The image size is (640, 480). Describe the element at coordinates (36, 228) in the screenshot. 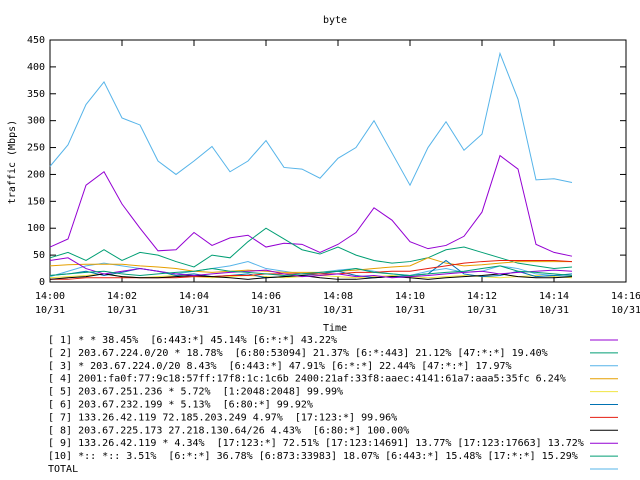

I see `y-tick-label: 100` at that location.